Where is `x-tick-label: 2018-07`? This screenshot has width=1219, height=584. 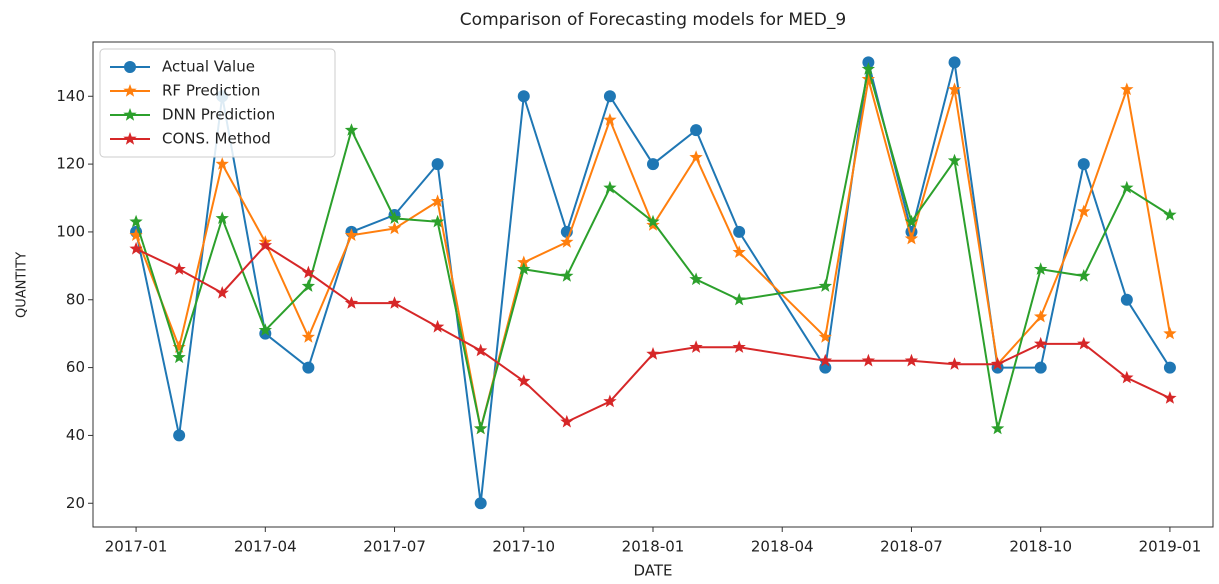 x-tick-label: 2018-07 is located at coordinates (911, 547).